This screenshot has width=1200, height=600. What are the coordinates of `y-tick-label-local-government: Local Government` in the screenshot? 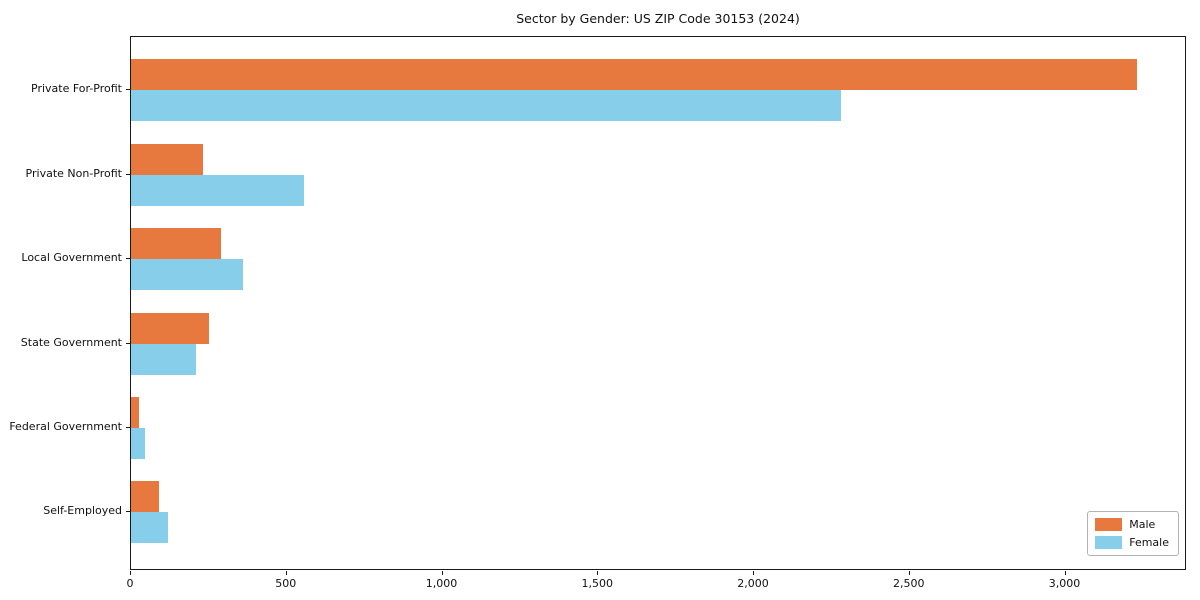 It's located at (71, 258).